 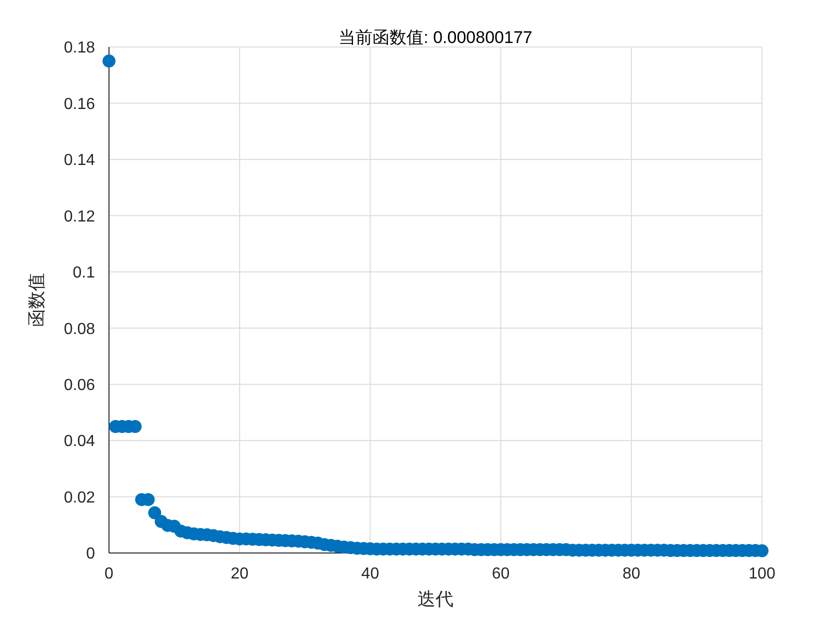 I want to click on x-tick-label: 60, so click(x=501, y=573).